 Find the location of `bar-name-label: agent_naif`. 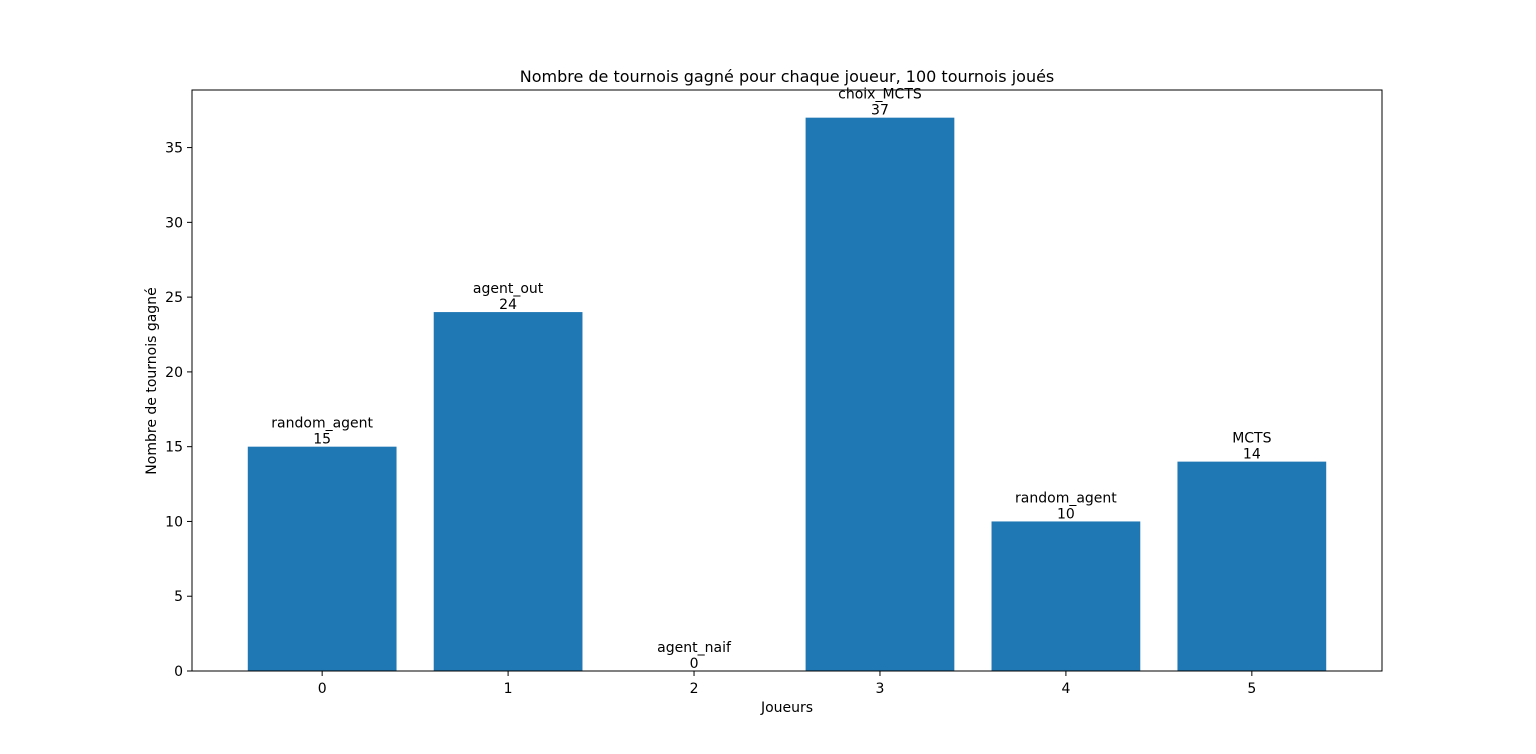

bar-name-label: agent_naif is located at coordinates (694, 648).